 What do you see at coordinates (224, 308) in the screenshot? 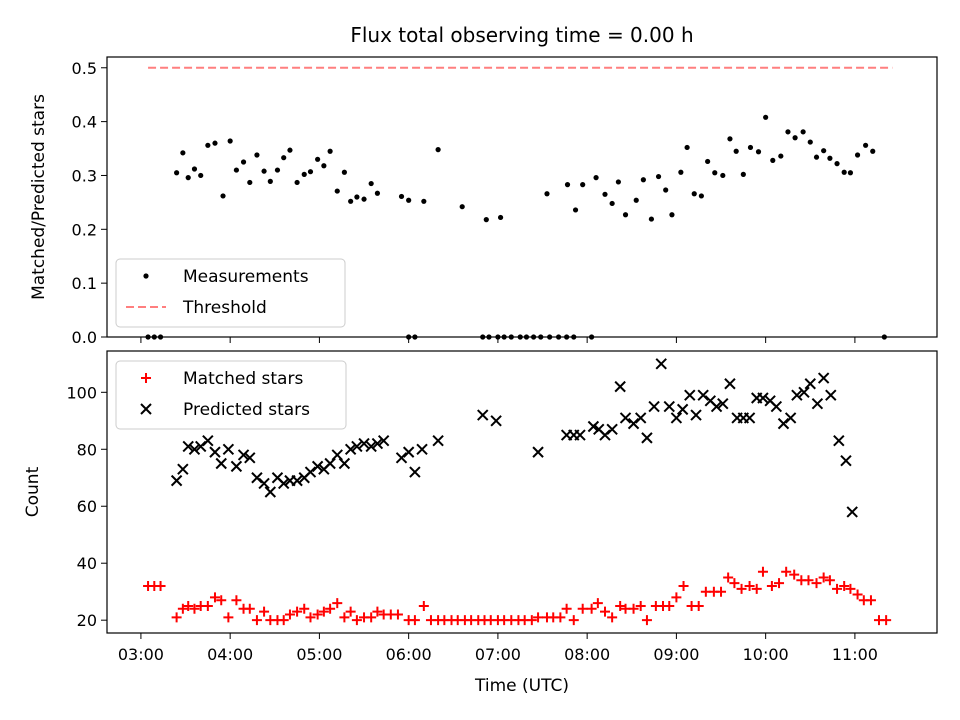
I see `legend-label: Threshold` at bounding box center [224, 308].